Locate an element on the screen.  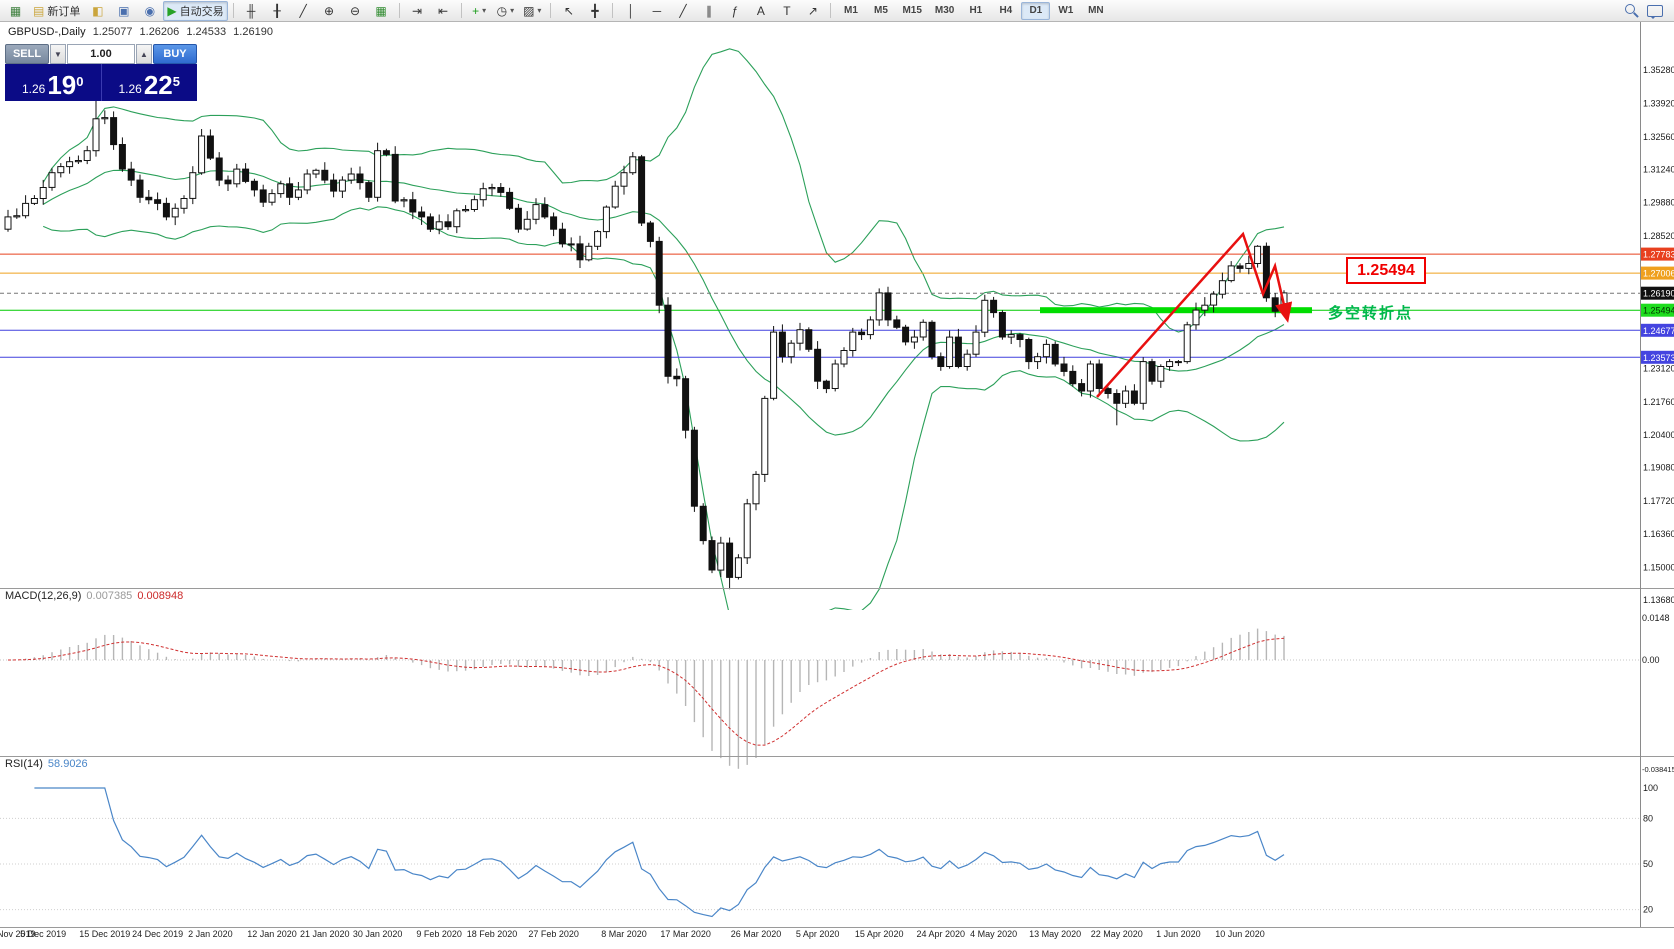
macd-signal-line is located at coordinates (646, 691).